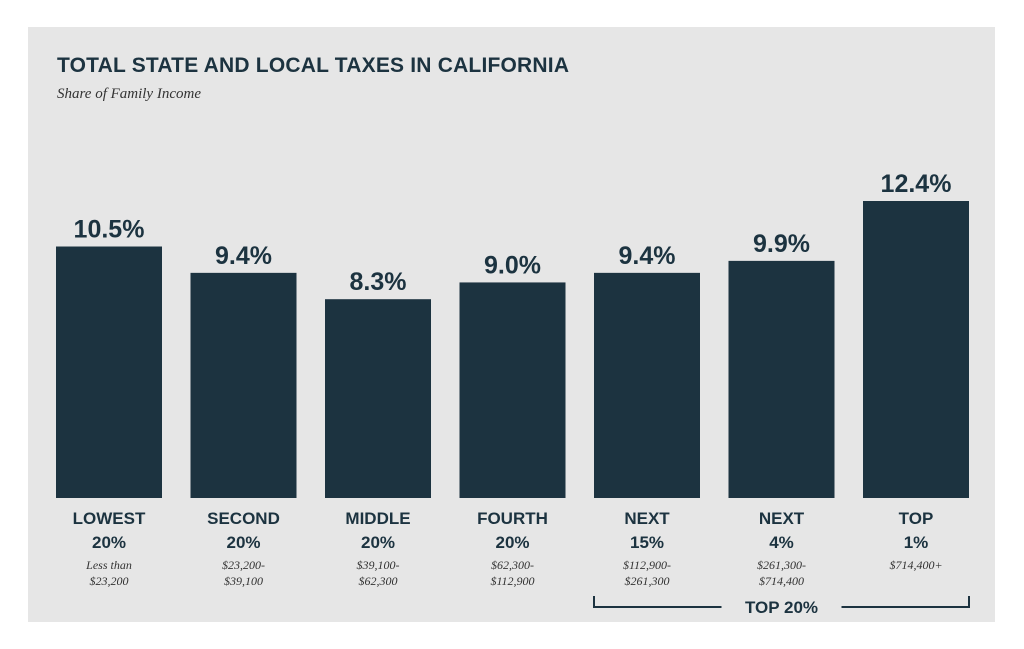  I want to click on value-label-2: 8.3%, so click(378, 282).